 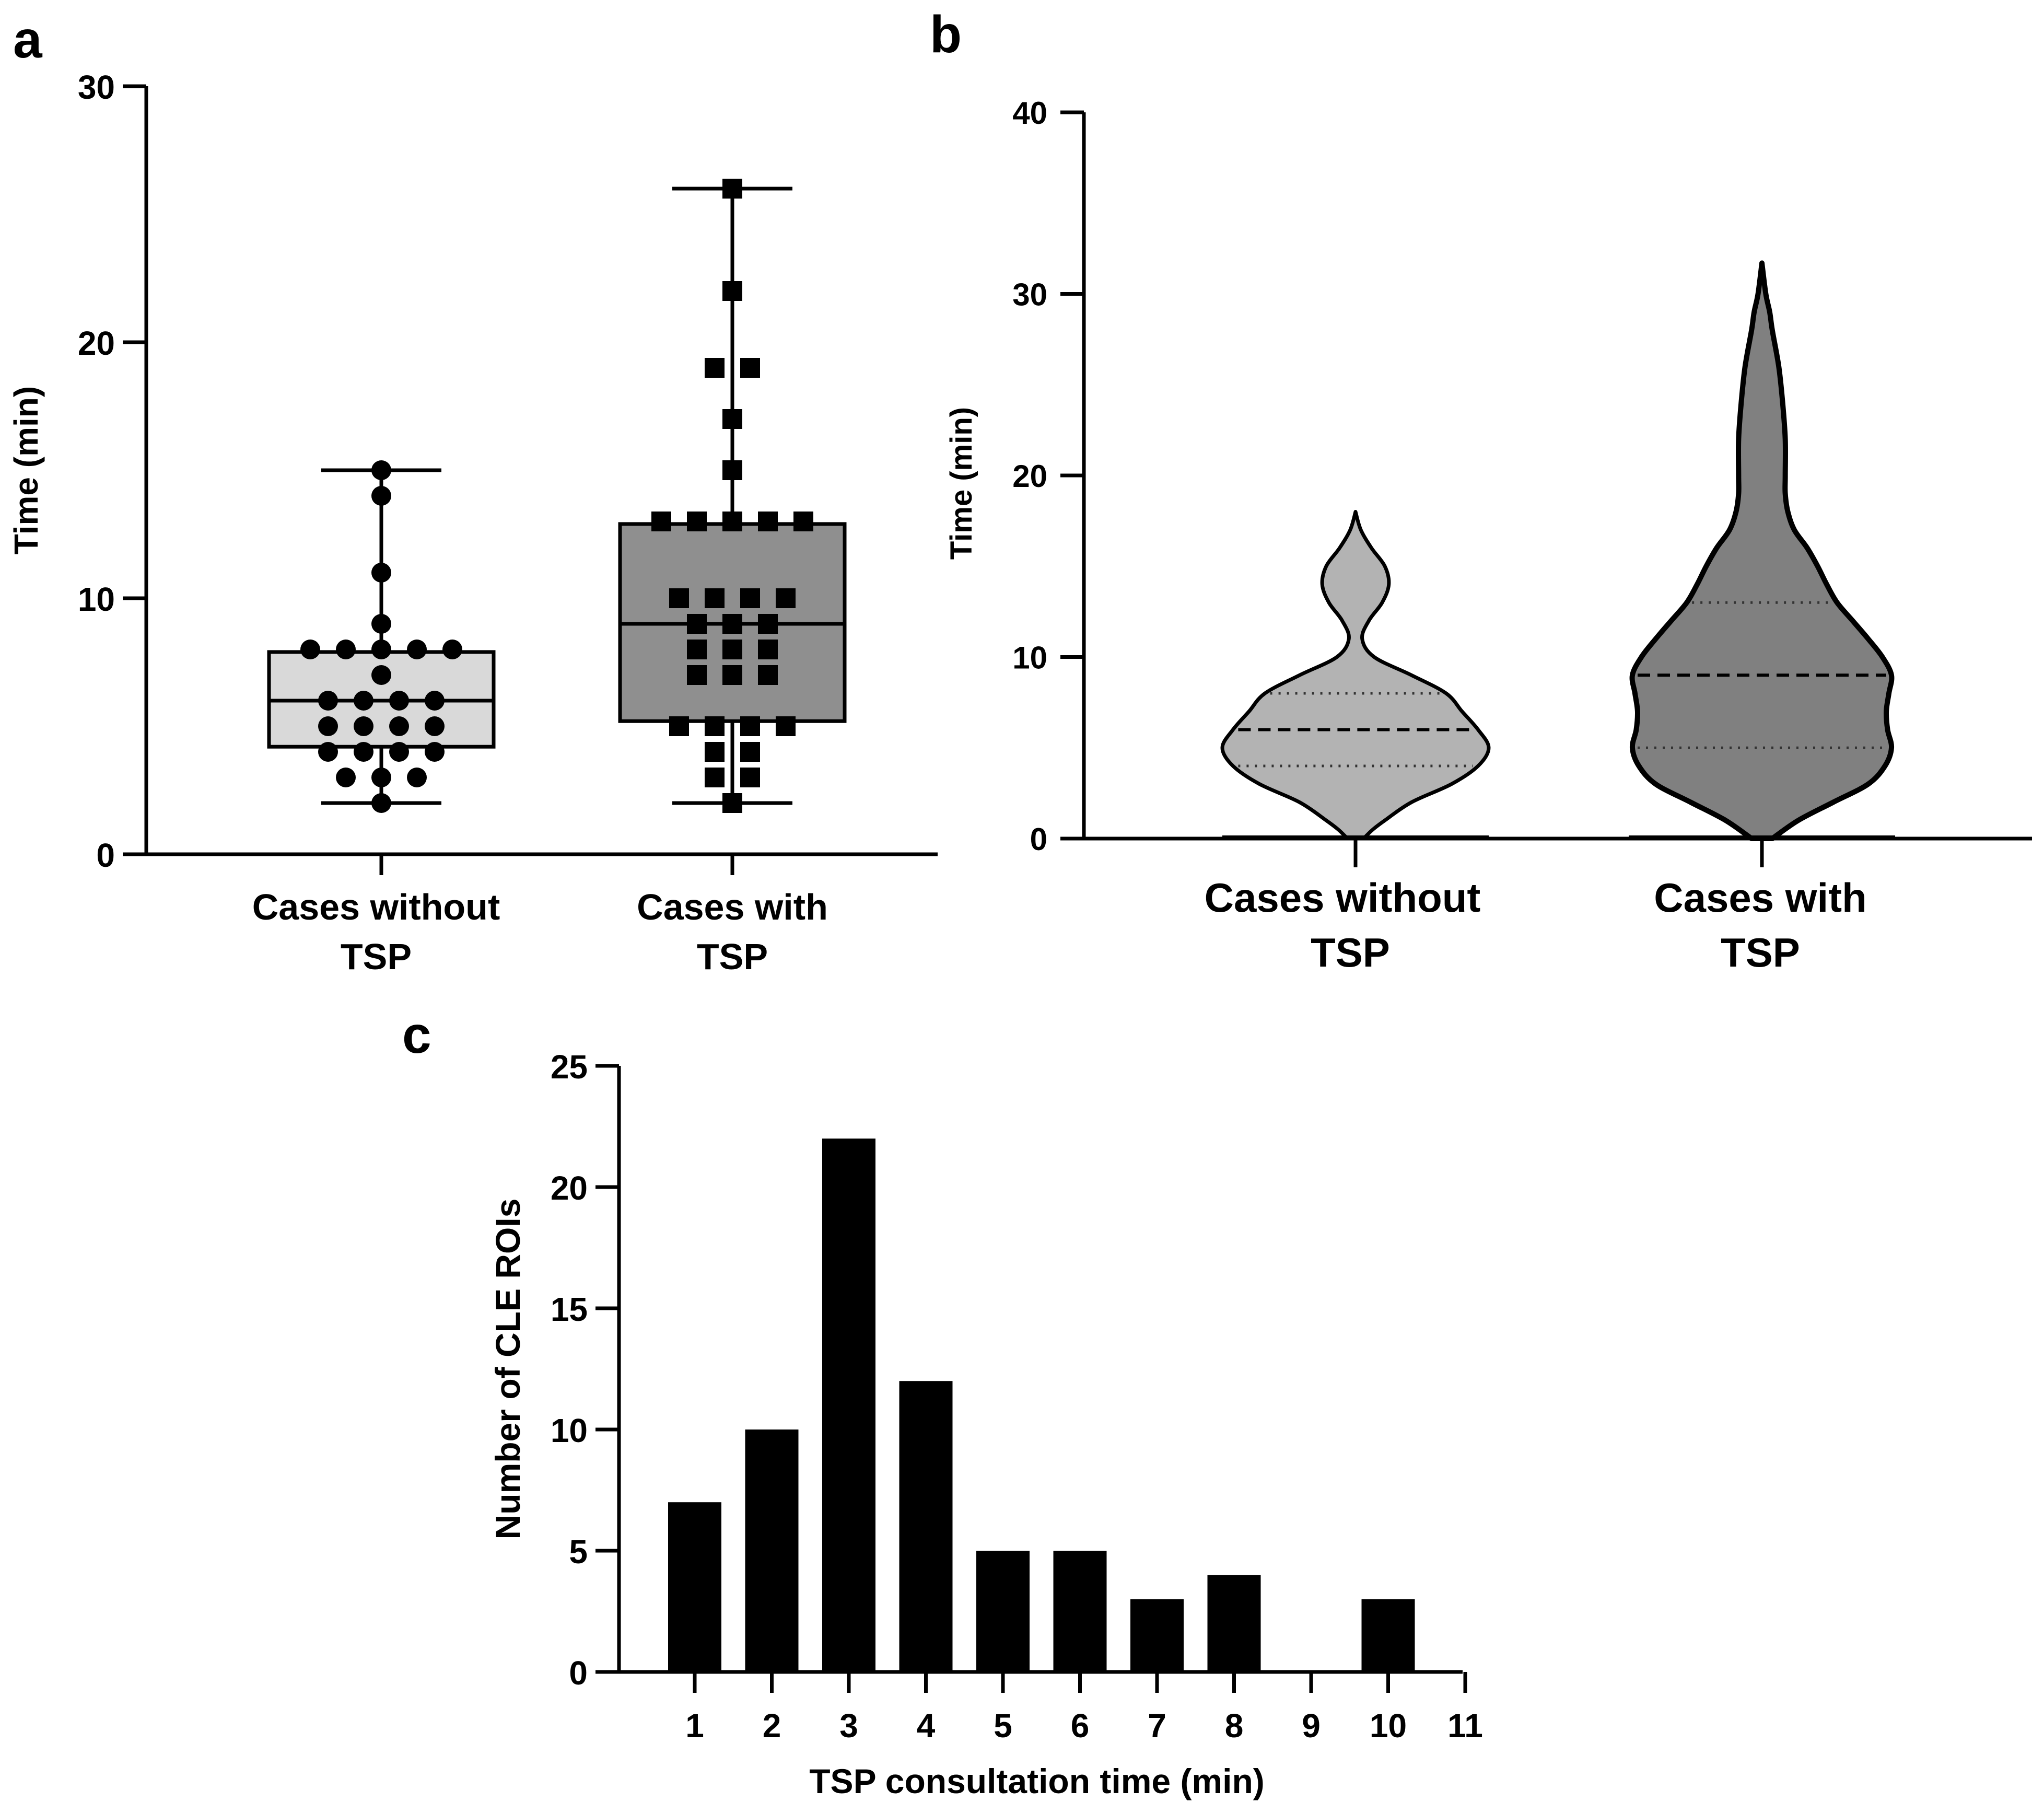 I want to click on y-axis-ticks: 0 10 20 30, so click(x=112, y=471).